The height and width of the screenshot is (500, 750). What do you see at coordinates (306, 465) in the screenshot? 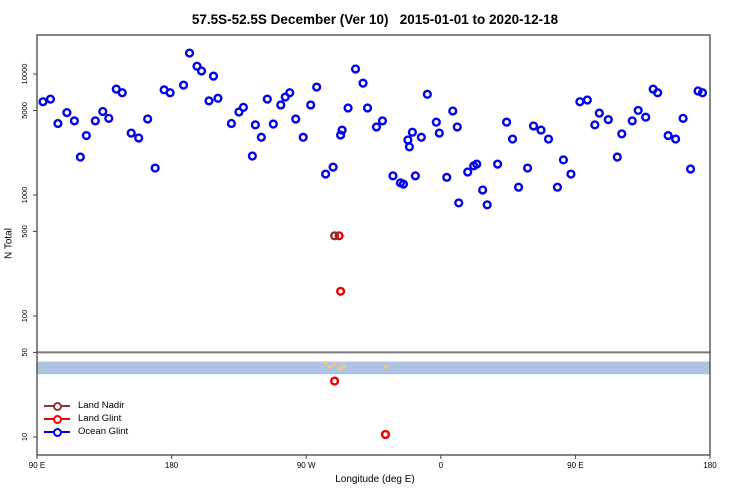
I see `x-tick-label: 90 W` at bounding box center [306, 465].